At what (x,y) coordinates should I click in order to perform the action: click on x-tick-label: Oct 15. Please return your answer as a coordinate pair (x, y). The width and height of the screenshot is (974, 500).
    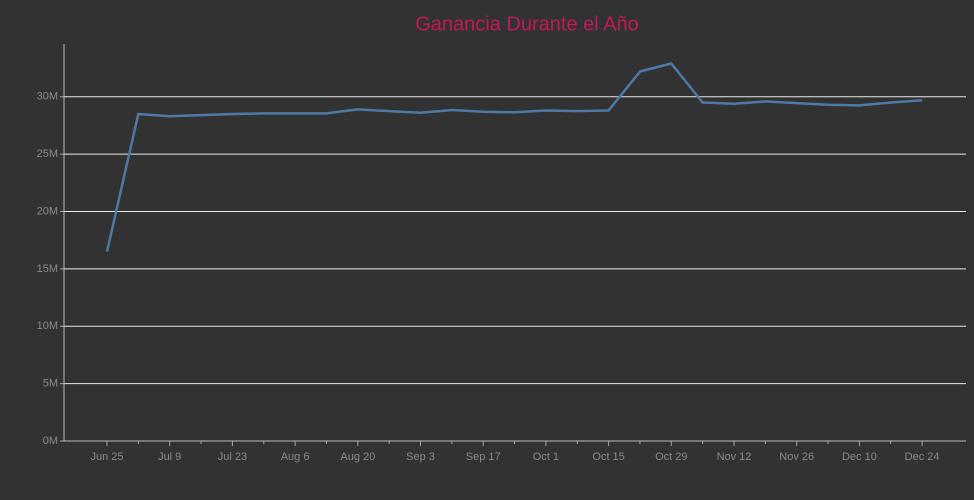
    Looking at the image, I should click on (608, 457).